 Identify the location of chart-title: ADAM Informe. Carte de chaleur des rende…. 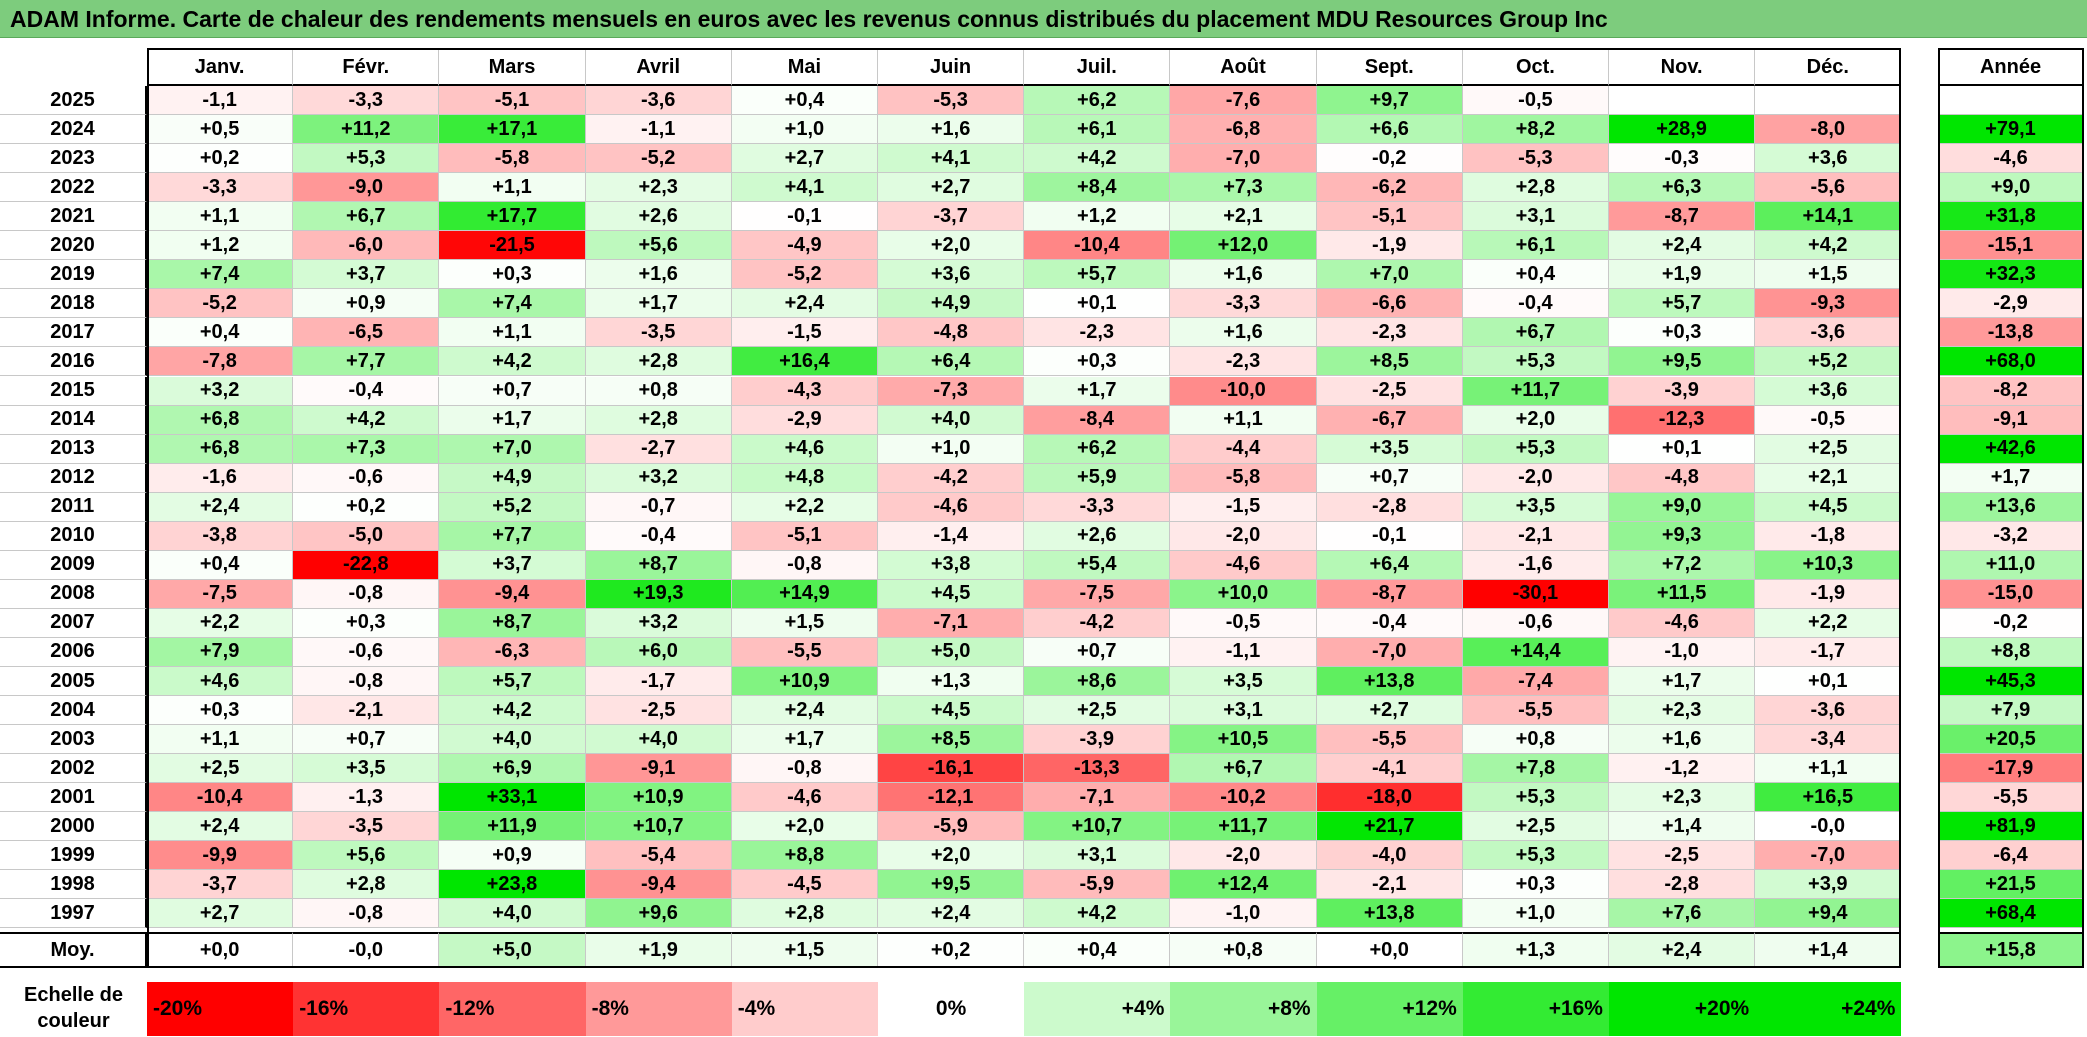
(809, 19).